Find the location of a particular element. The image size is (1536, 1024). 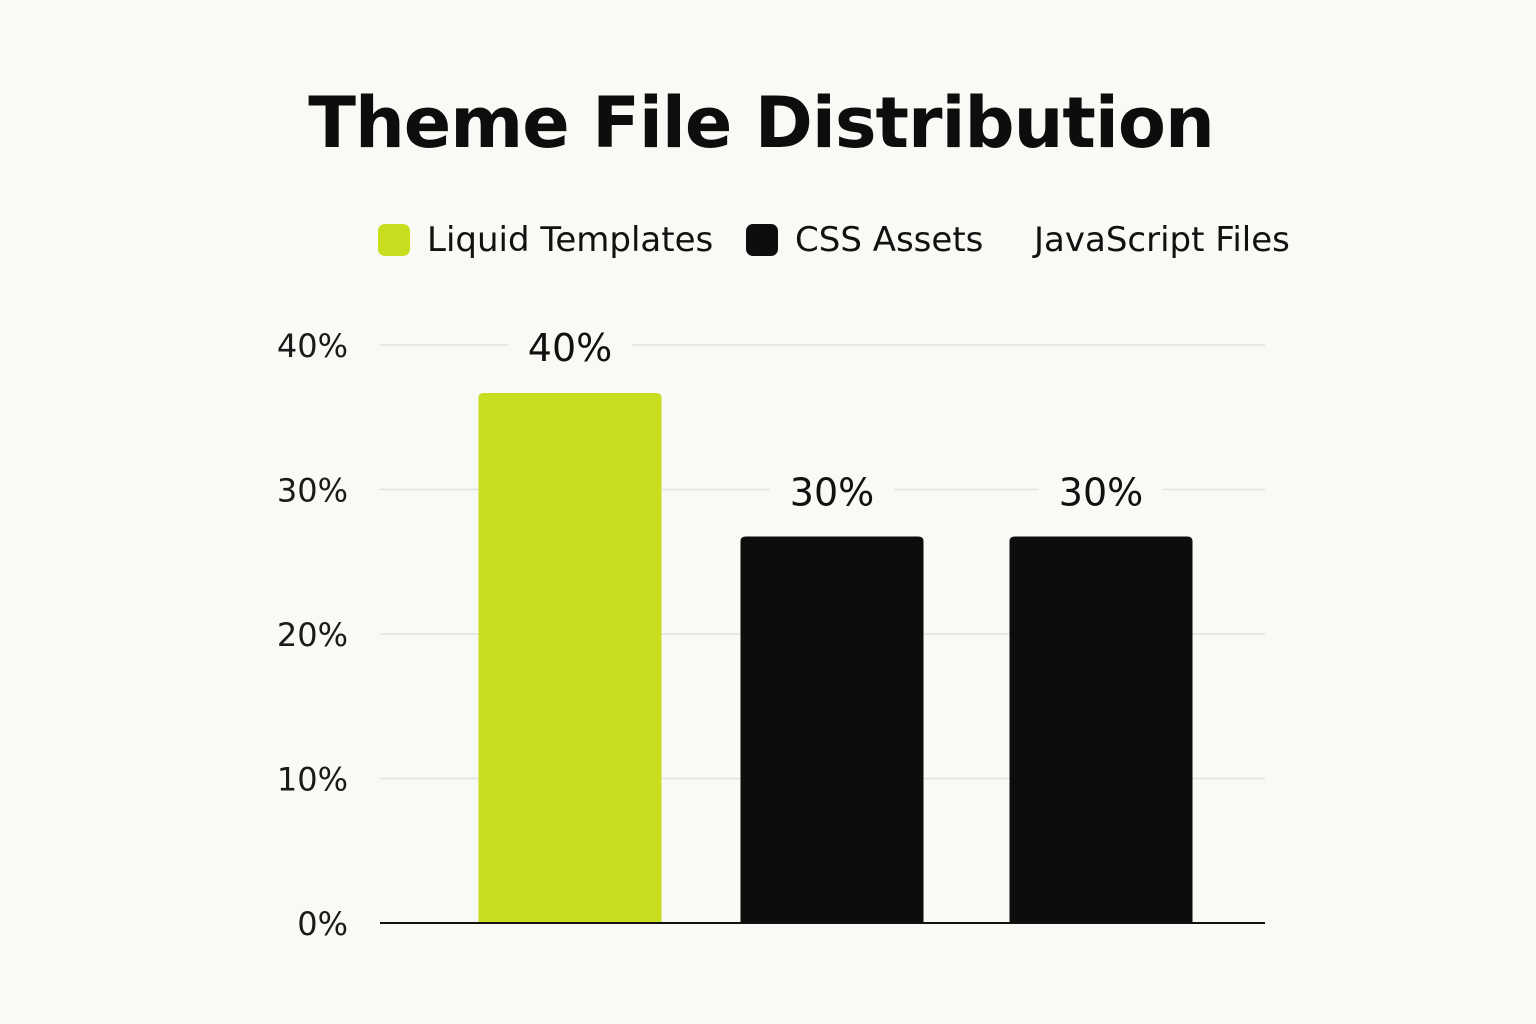

bar-javascript-files is located at coordinates (1101, 729).